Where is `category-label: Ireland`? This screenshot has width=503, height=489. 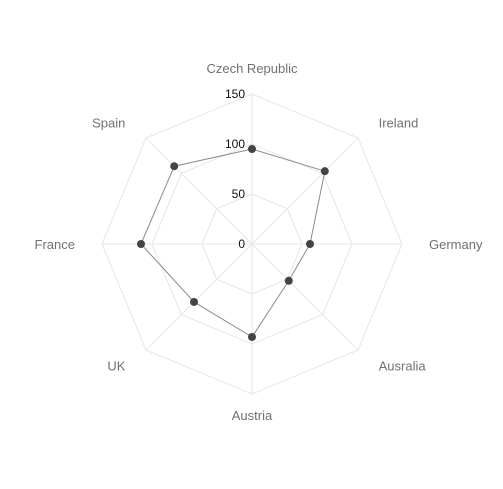
category-label: Ireland is located at coordinates (399, 122).